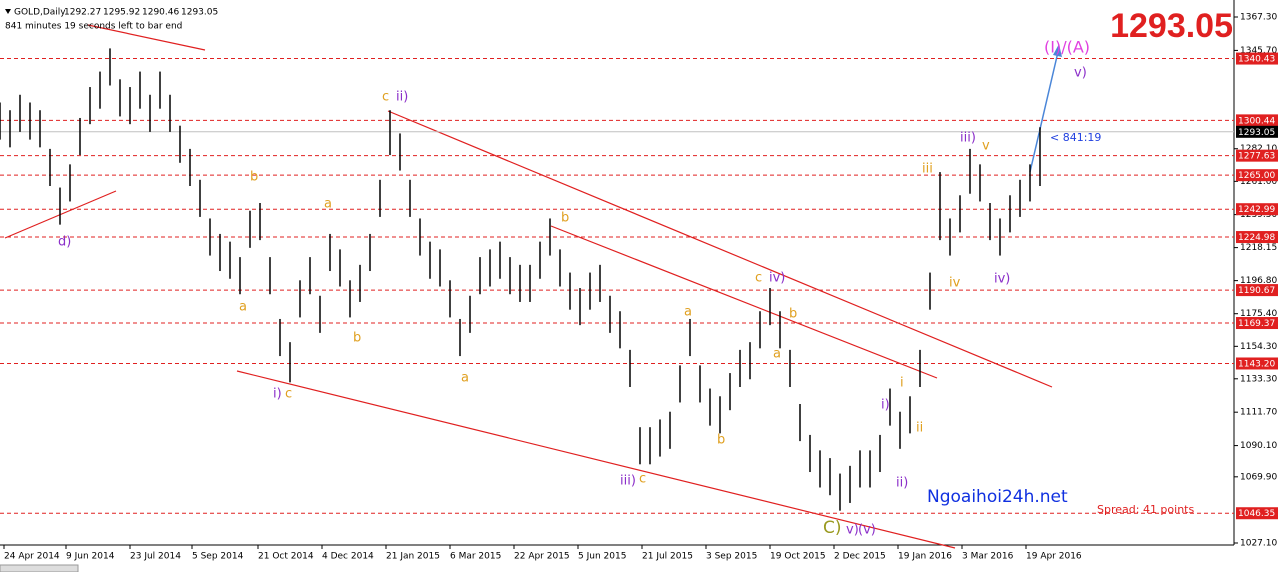 The height and width of the screenshot is (572, 1278). I want to click on level-label: 1169.37, so click(1256, 324).